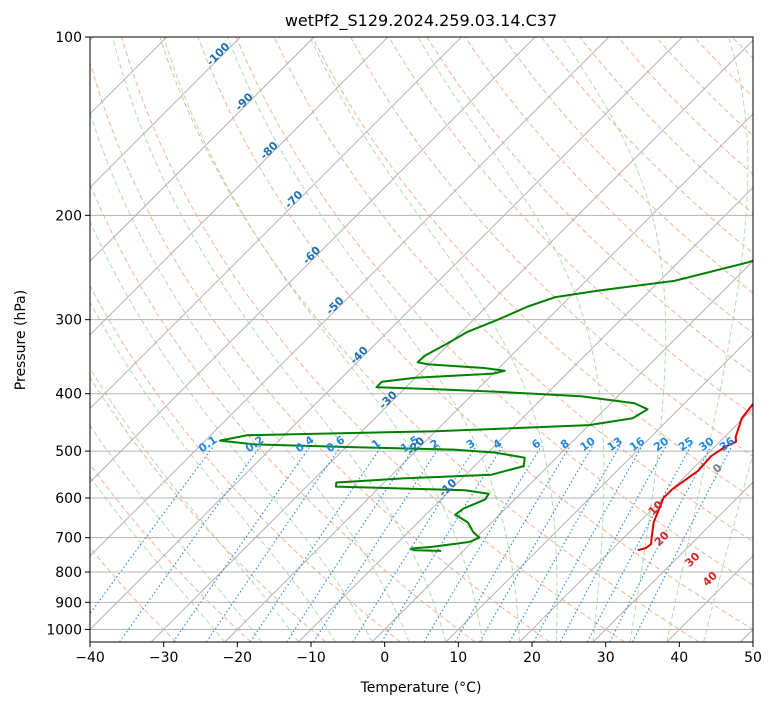 This screenshot has height=708, width=775. Describe the element at coordinates (238, 658) in the screenshot. I see `x-tick-label: −20` at that location.